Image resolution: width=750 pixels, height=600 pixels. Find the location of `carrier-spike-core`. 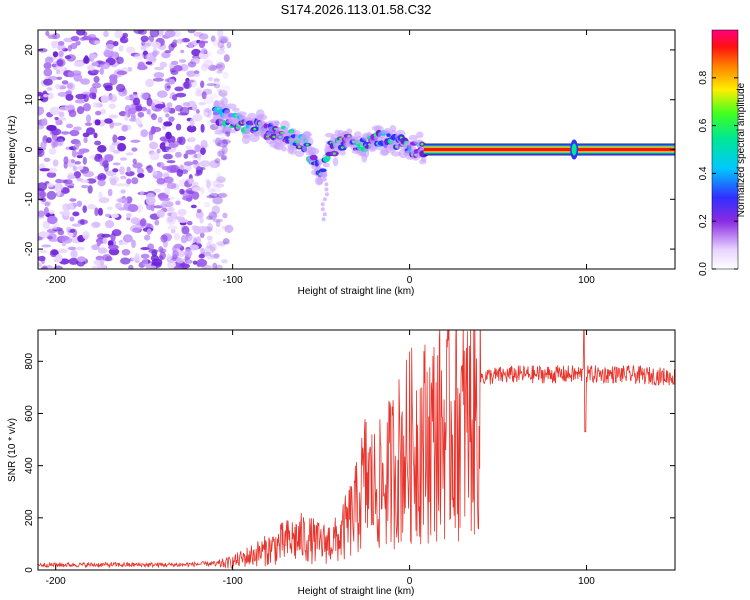

carrier-spike-core is located at coordinates (574, 149).